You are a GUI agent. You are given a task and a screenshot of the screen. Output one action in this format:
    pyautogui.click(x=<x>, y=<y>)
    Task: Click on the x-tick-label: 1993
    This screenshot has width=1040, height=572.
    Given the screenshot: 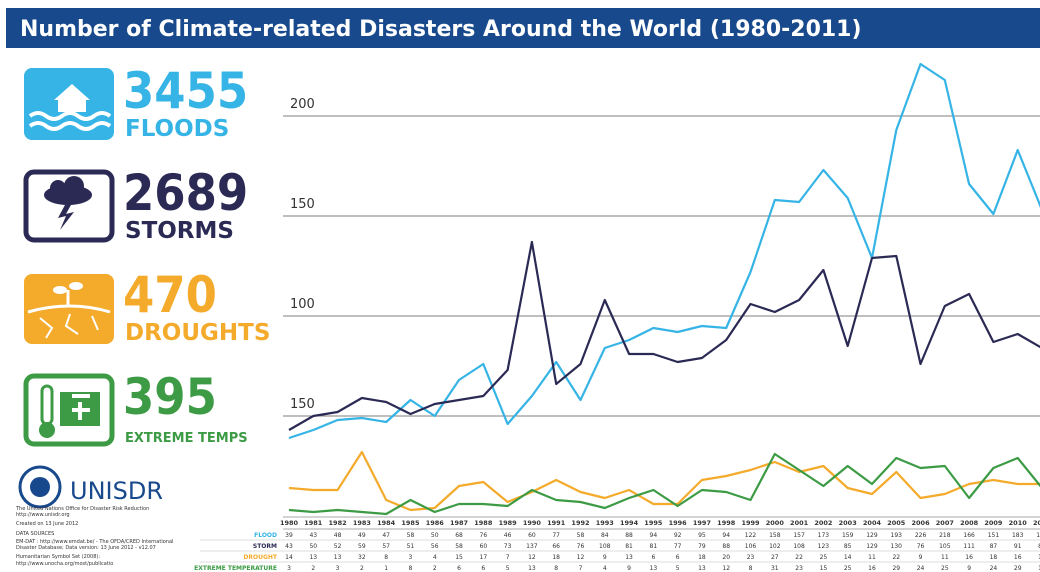 What is the action you would take?
    pyautogui.click(x=605, y=523)
    